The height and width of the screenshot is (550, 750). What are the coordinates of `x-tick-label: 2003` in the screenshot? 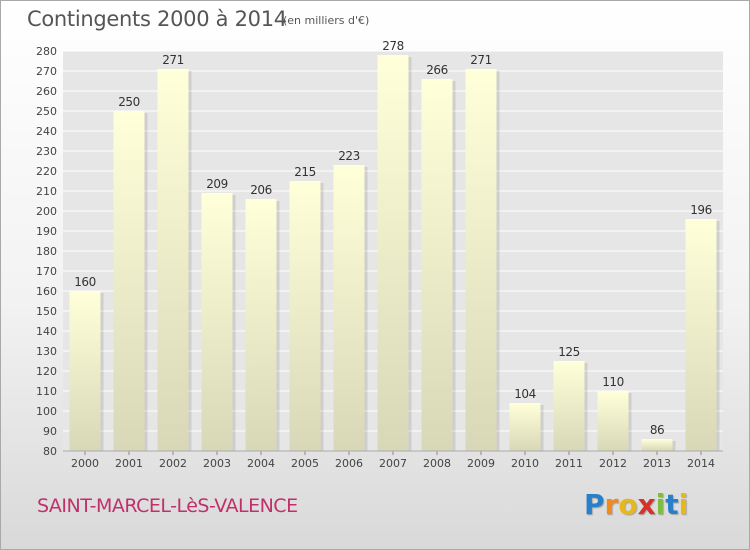 It's located at (217, 463).